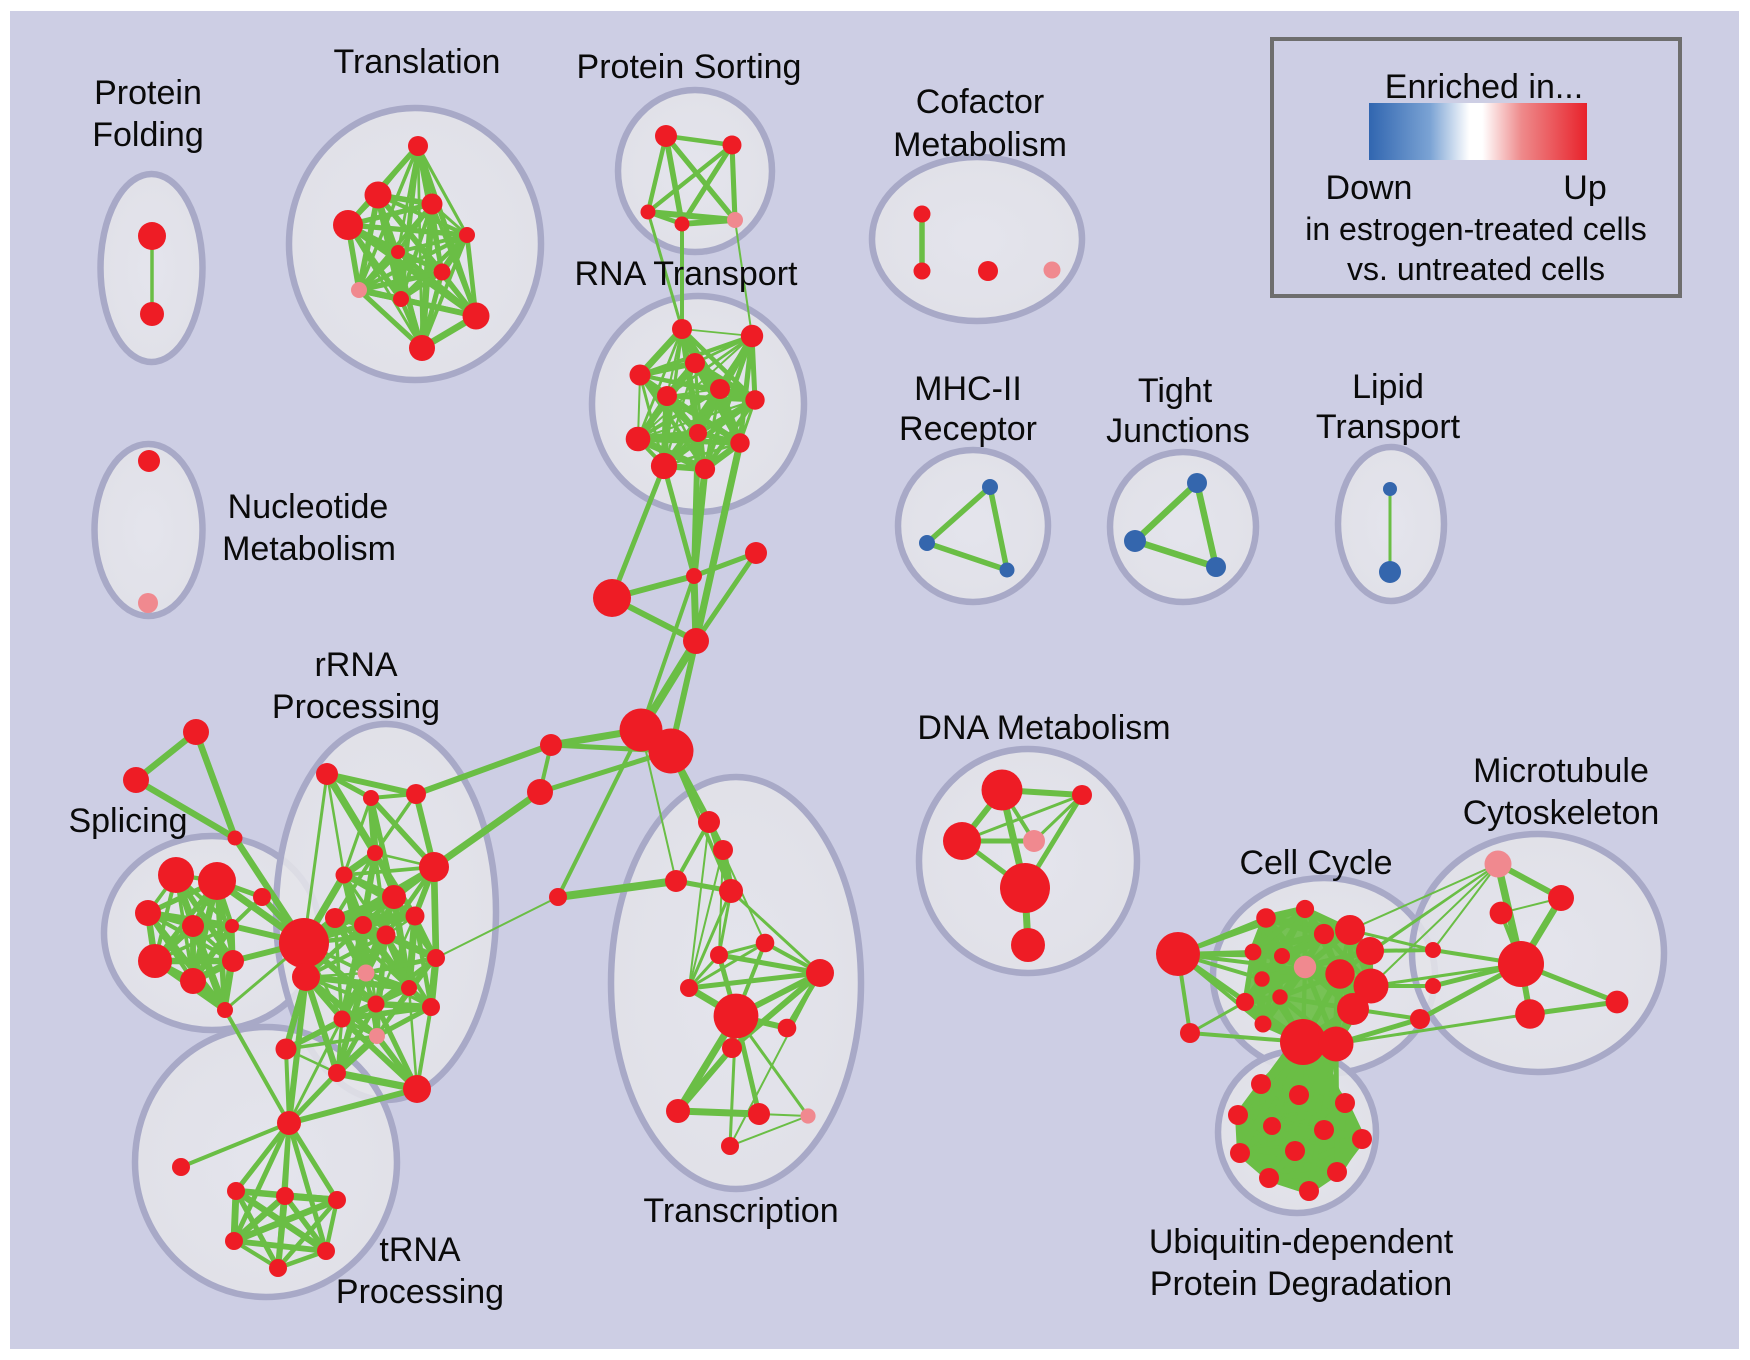  Describe the element at coordinates (420, 1250) in the screenshot. I see `svg-text: tRNA` at that location.